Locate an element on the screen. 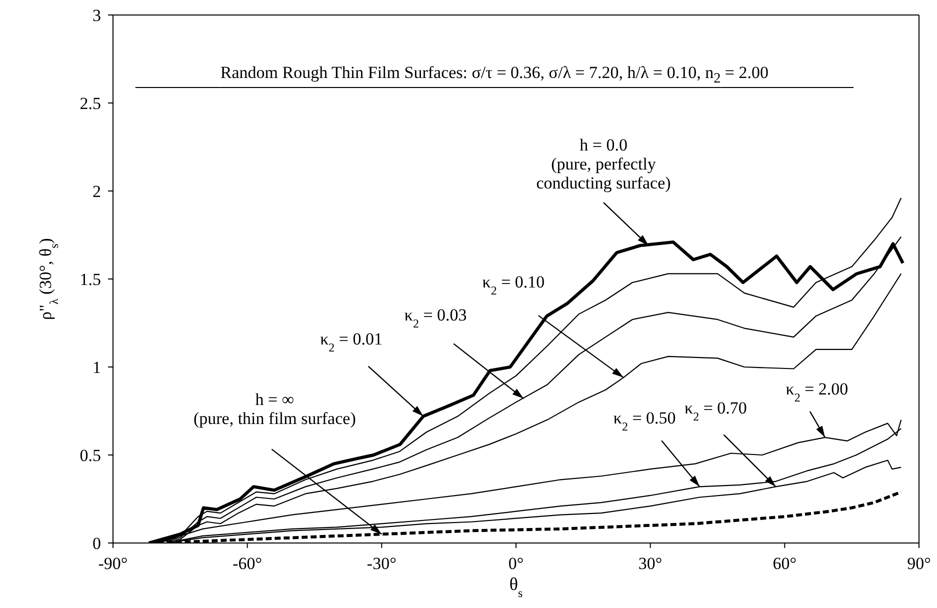 The height and width of the screenshot is (608, 937). x-tick-label: 60° is located at coordinates (784, 563).